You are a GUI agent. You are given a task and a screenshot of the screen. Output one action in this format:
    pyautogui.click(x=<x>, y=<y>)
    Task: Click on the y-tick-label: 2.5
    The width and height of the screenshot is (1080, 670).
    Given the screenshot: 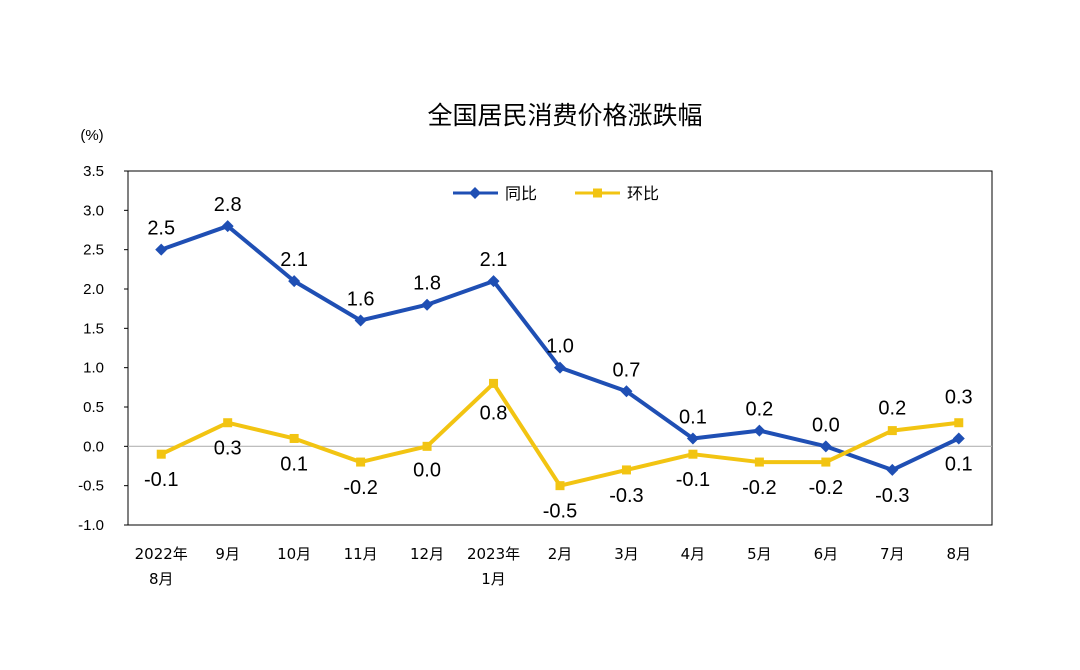 What is the action you would take?
    pyautogui.click(x=93, y=250)
    